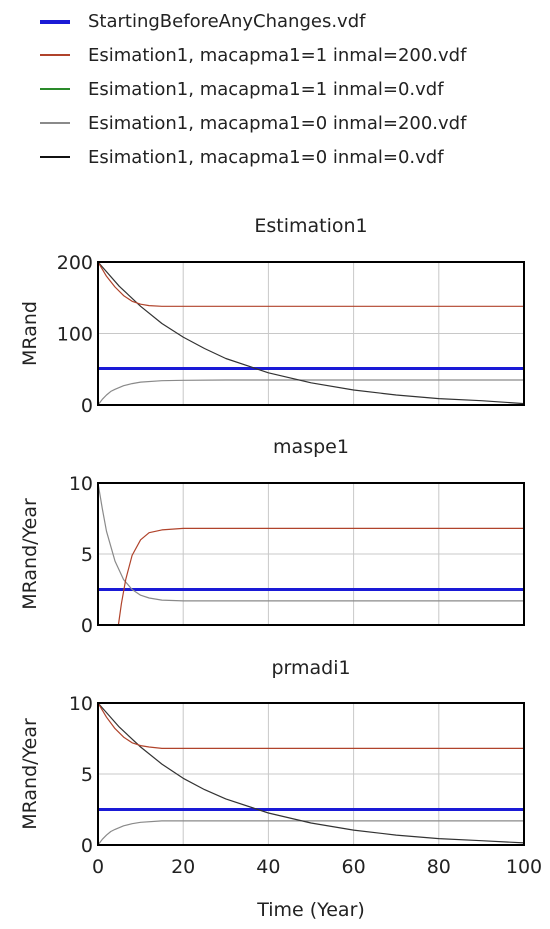 The image size is (550, 929). Describe the element at coordinates (524, 867) in the screenshot. I see `x-tick-label: 100` at that location.